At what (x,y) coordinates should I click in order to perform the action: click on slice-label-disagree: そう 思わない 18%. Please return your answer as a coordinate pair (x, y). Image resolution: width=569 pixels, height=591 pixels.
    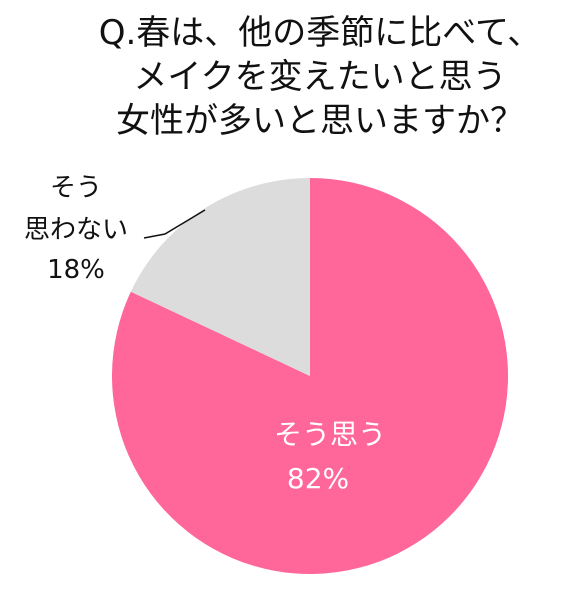
    Looking at the image, I should click on (76, 229).